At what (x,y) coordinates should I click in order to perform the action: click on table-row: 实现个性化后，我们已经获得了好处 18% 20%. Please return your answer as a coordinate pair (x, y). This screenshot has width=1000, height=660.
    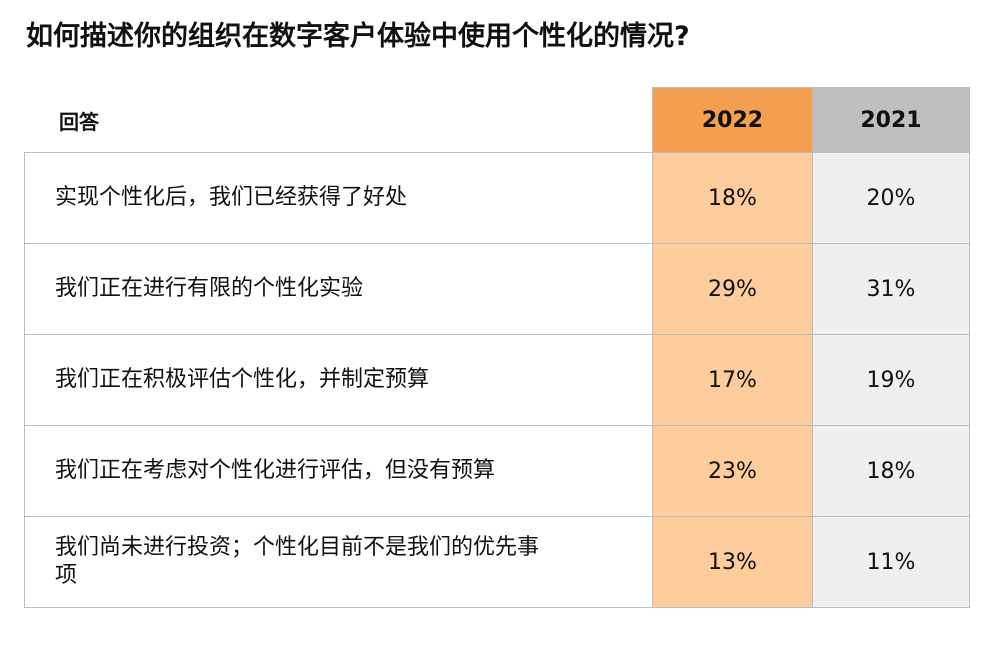
    Looking at the image, I should click on (497, 198).